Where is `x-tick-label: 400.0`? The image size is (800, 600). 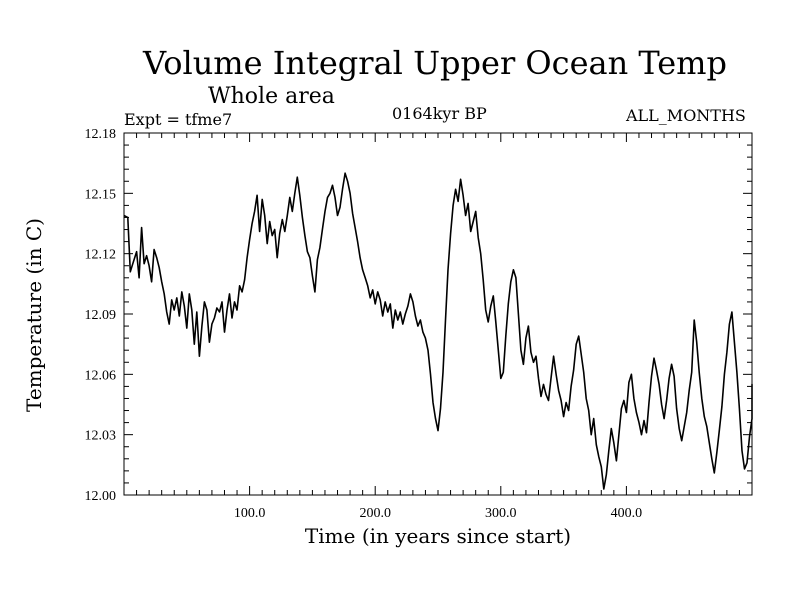 x-tick-label: 400.0 is located at coordinates (627, 513).